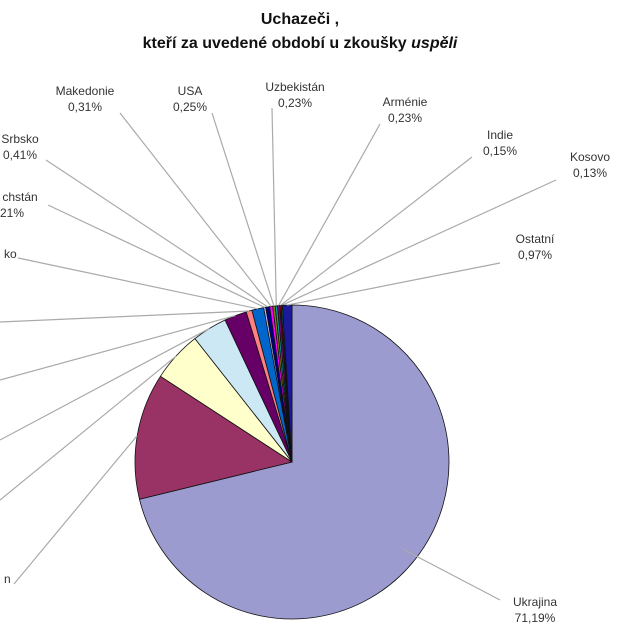 This screenshot has width=621, height=626. I want to click on slice-value: 0,31%, so click(85, 107).